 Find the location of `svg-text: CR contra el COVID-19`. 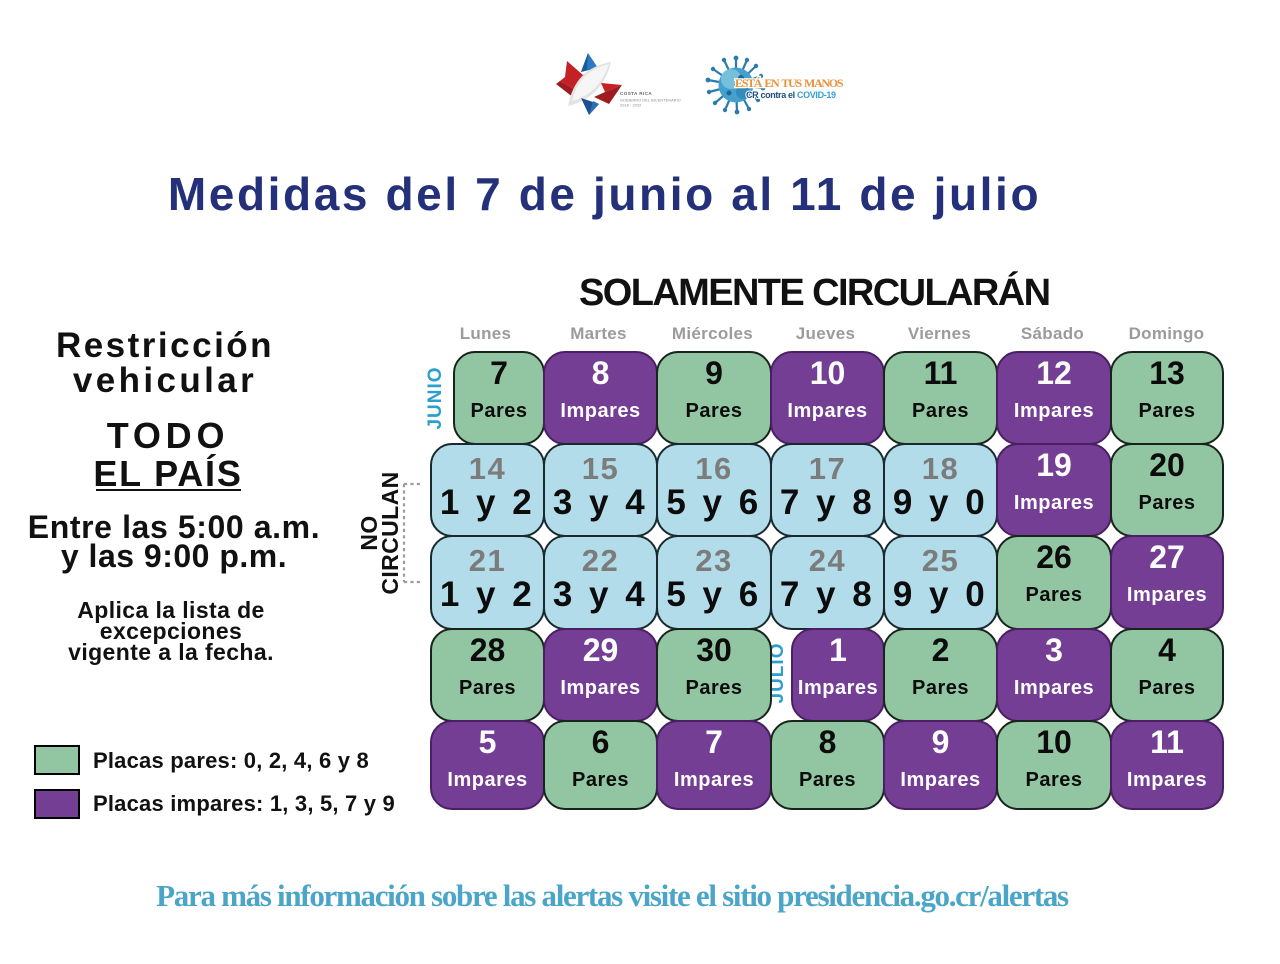

svg-text: CR contra el COVID-19 is located at coordinates (791, 95).